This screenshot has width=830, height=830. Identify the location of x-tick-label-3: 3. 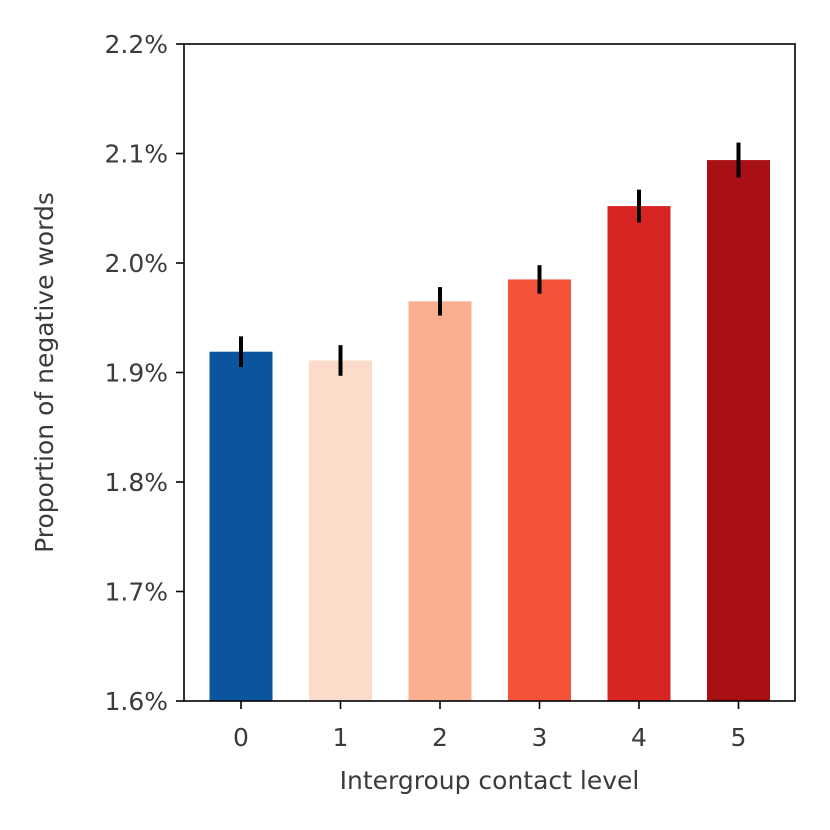
(540, 737).